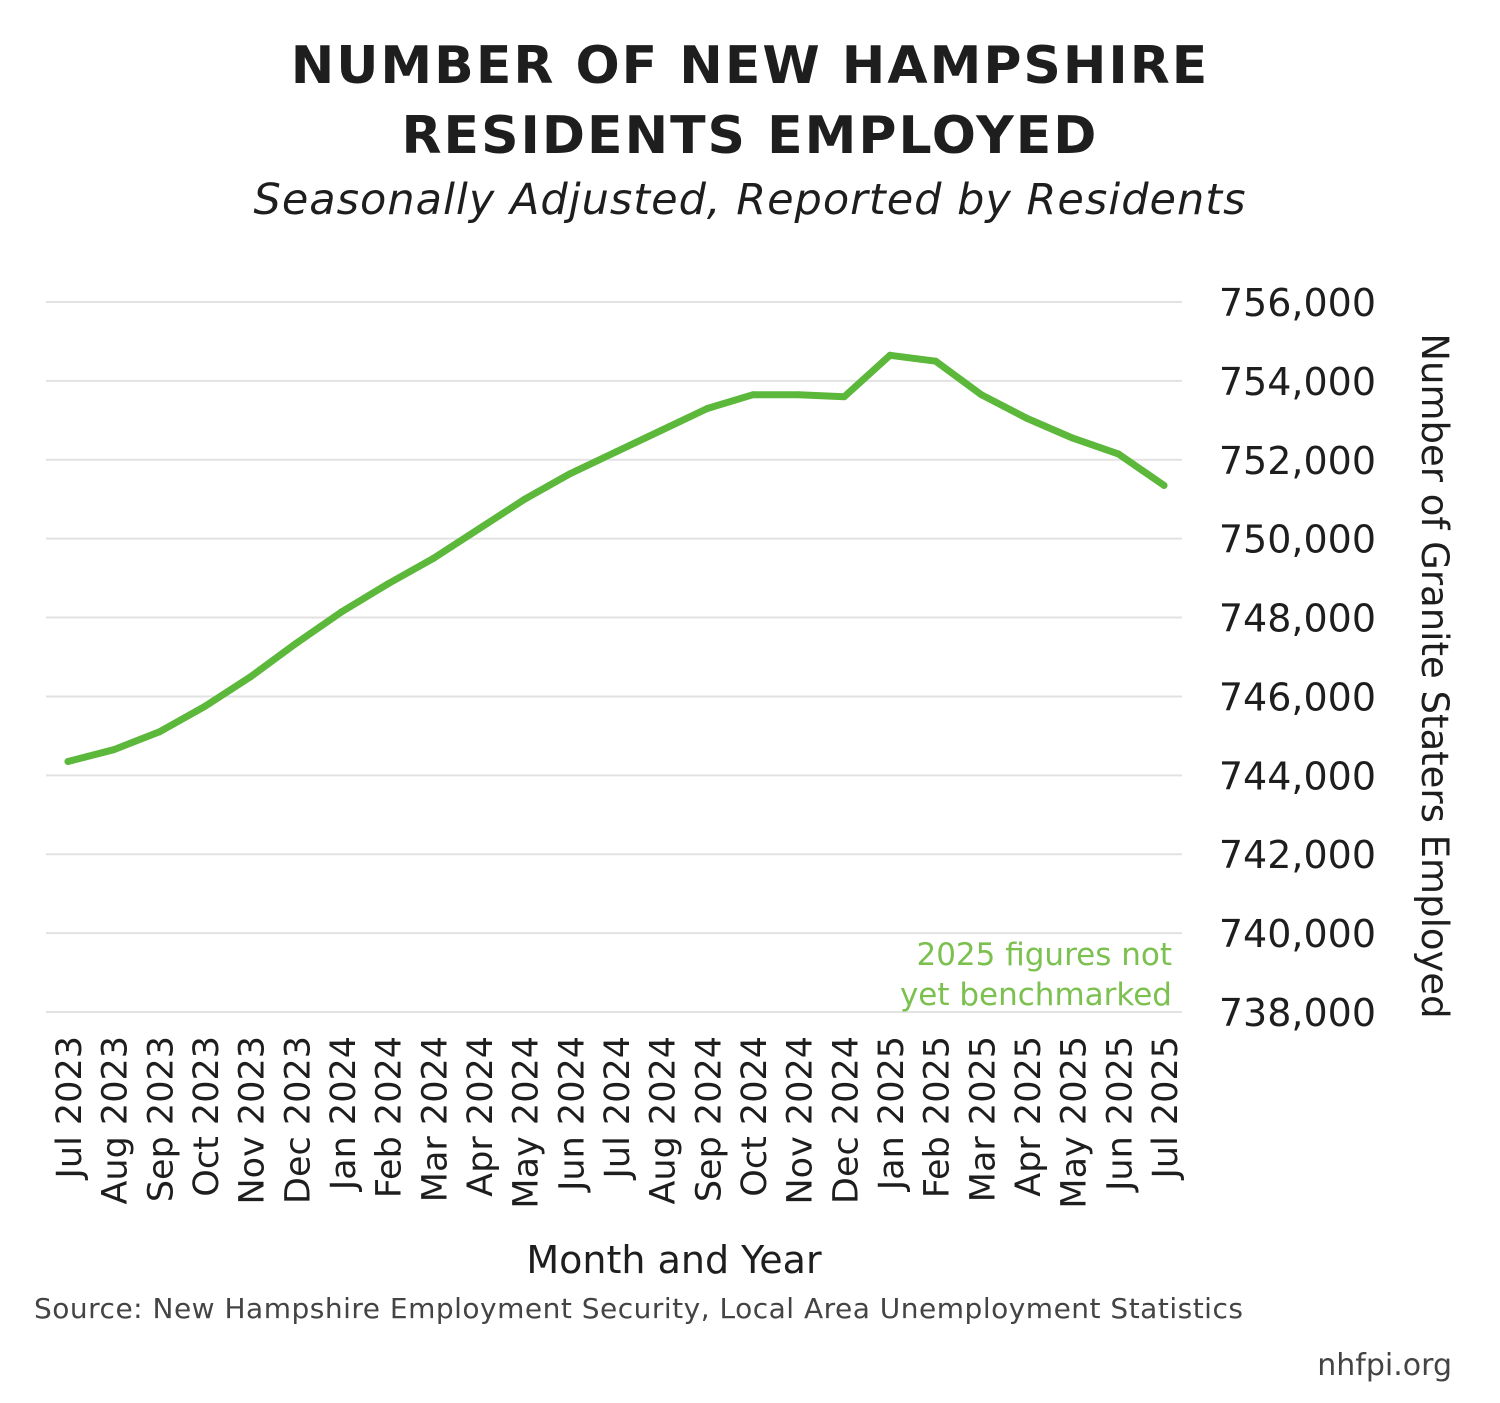 The height and width of the screenshot is (1403, 1500). I want to click on x-tick-label: Oct 2024, so click(755, 1116).